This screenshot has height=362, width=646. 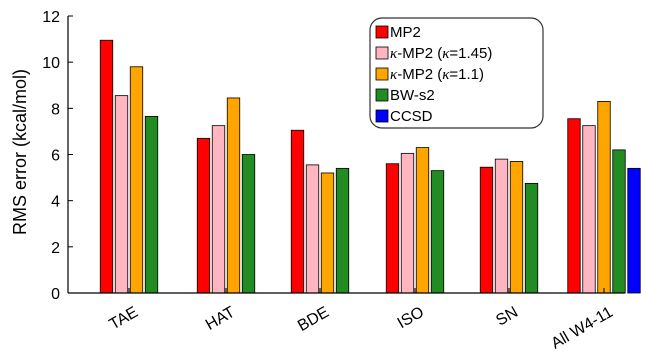 I want to click on x-tick-label: BDE, so click(x=313, y=319).